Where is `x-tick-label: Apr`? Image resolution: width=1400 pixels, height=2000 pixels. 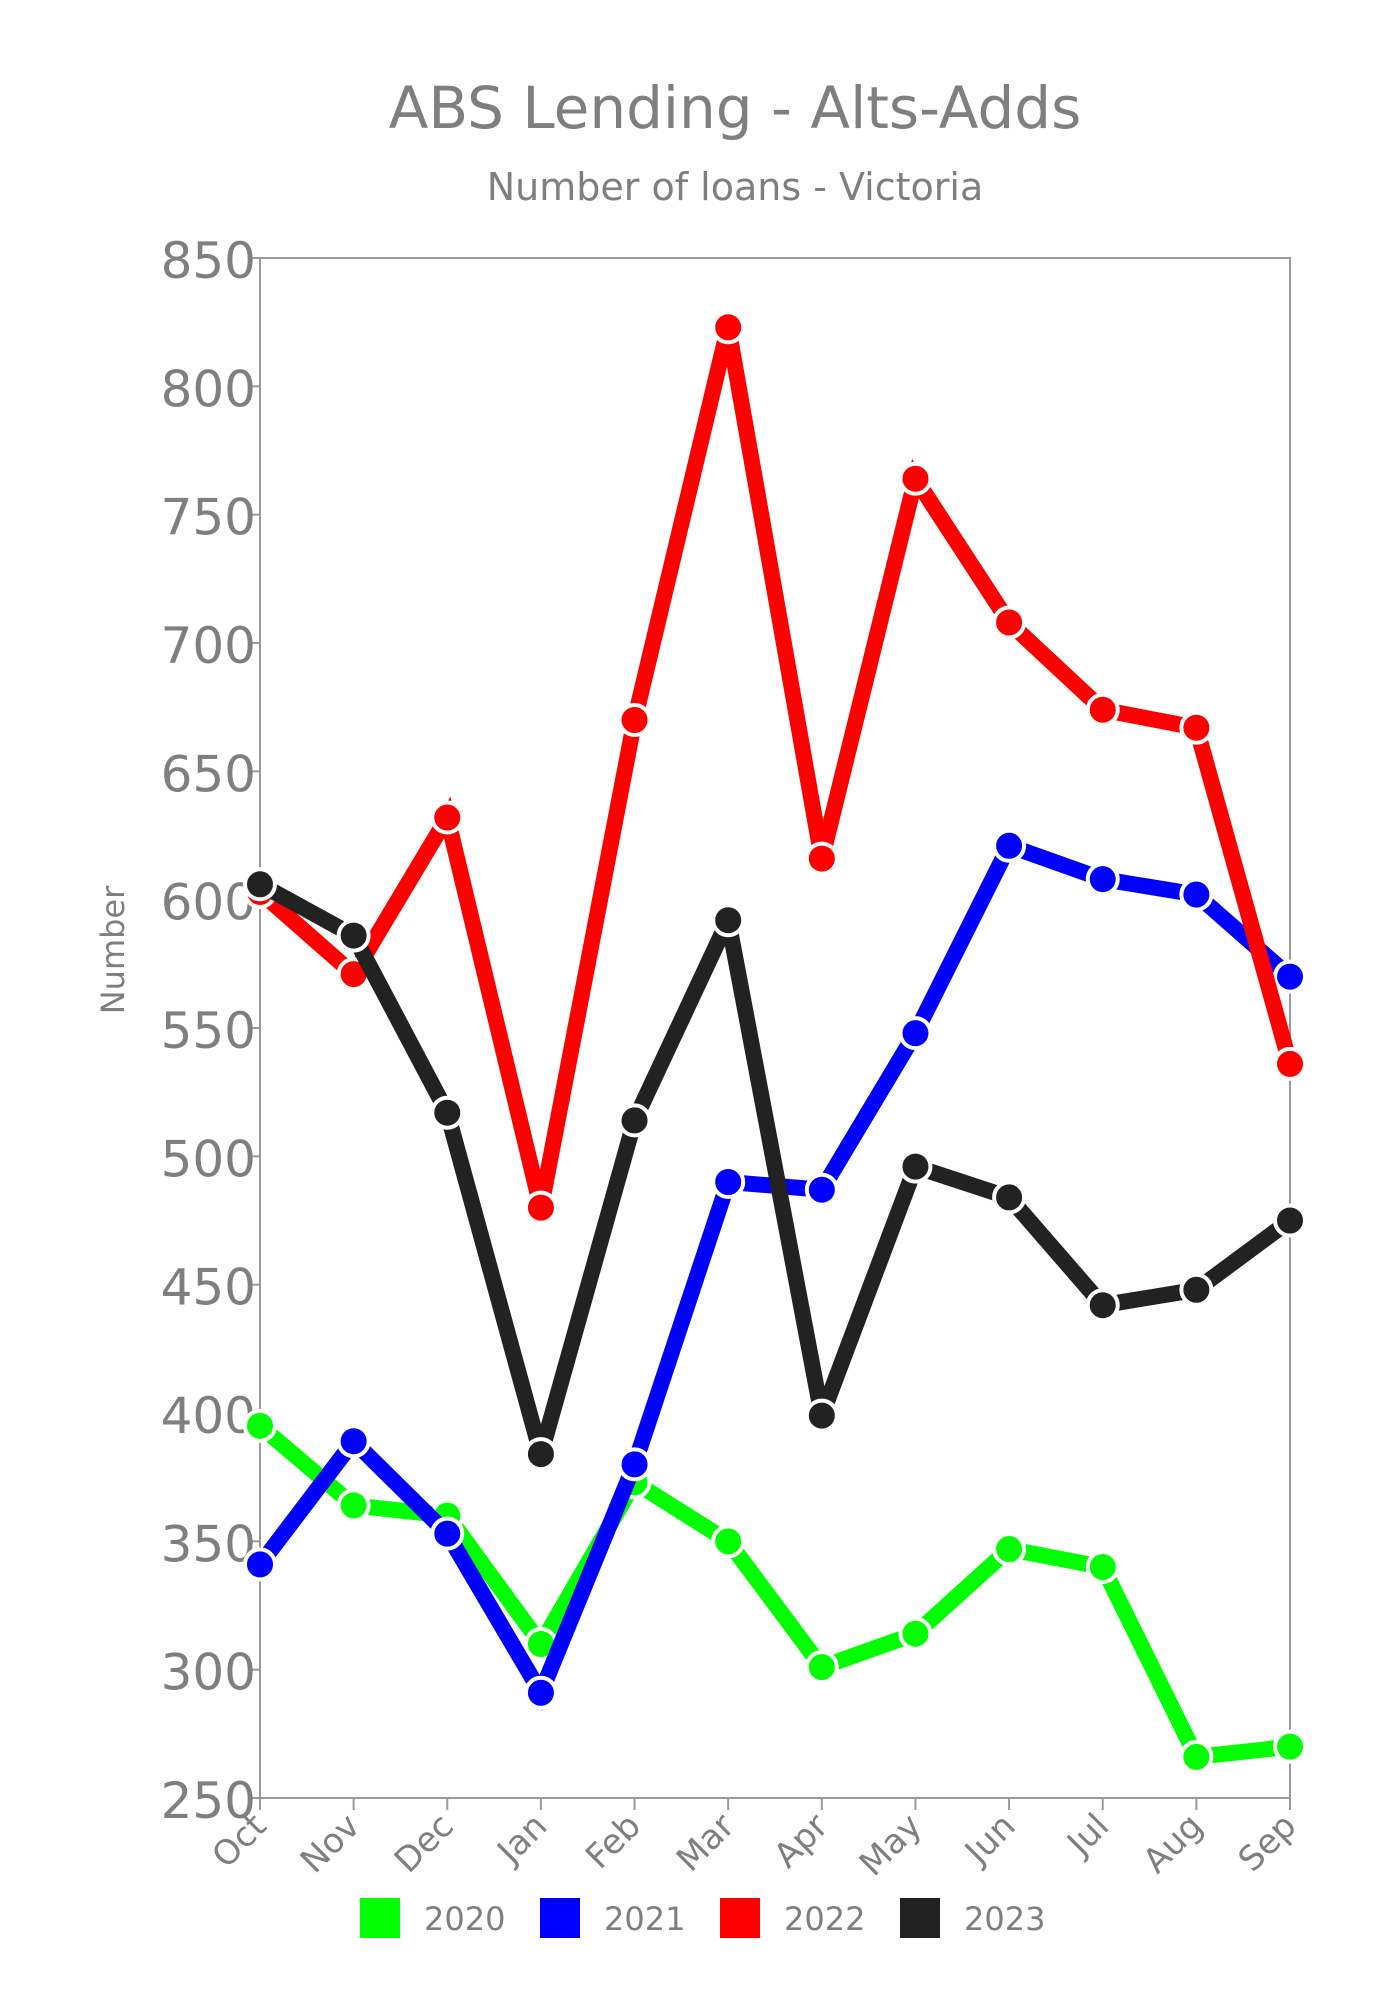
x-tick-label: Apr is located at coordinates (801, 1841).